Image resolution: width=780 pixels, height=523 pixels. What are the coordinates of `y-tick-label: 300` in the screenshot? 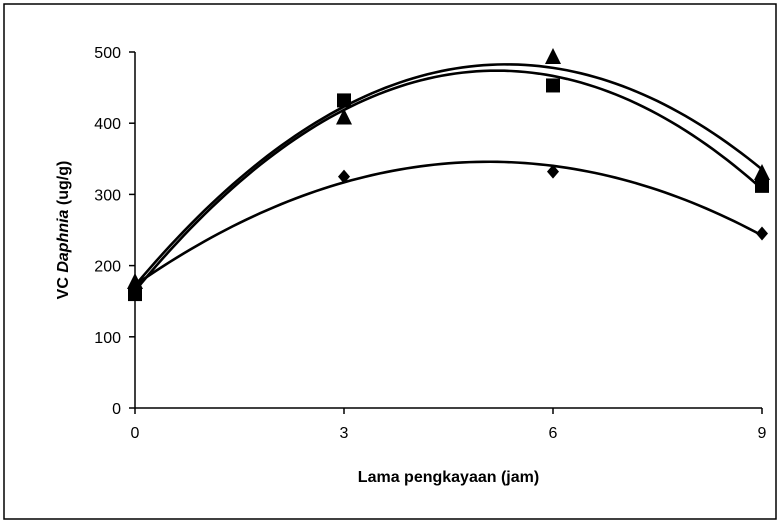 It's located at (107, 195).